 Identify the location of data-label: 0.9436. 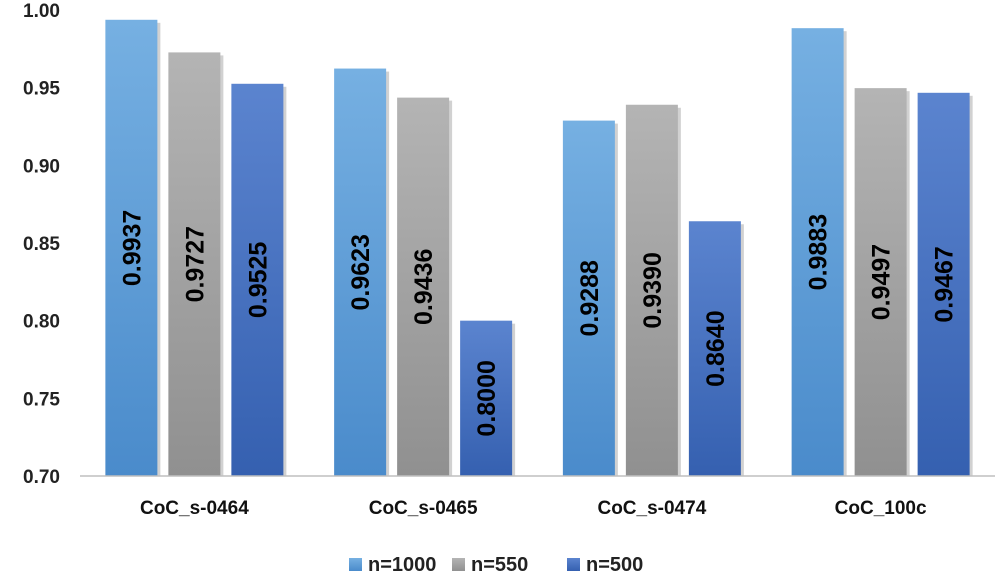
(424, 287).